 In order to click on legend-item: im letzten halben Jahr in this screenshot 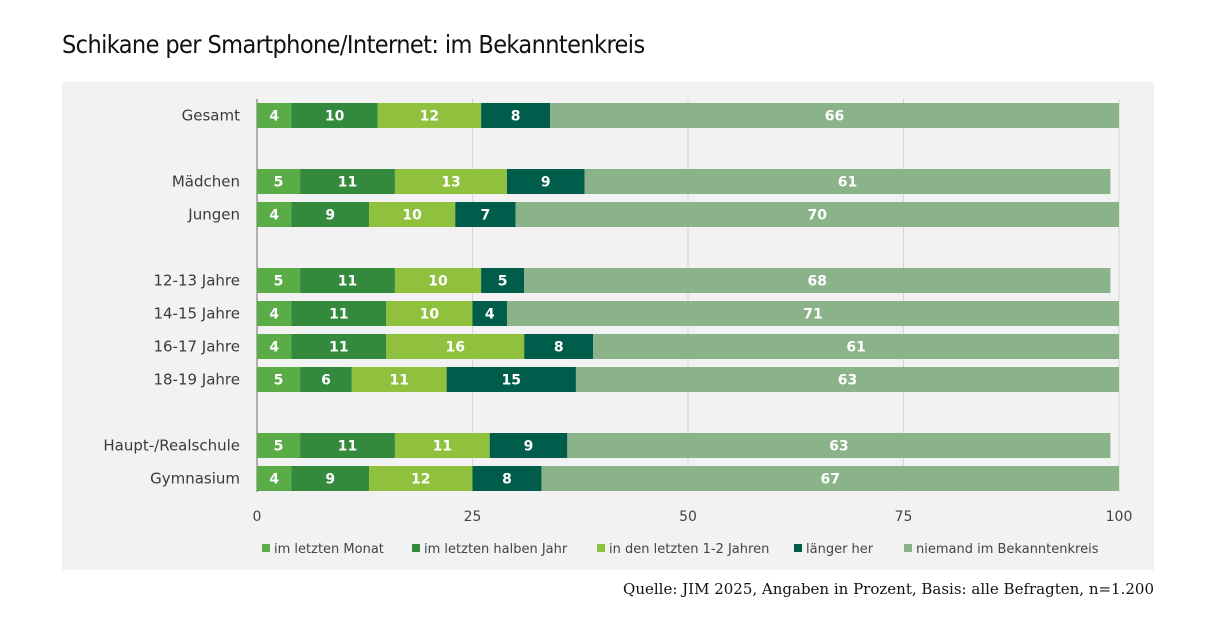, I will do `click(490, 549)`.